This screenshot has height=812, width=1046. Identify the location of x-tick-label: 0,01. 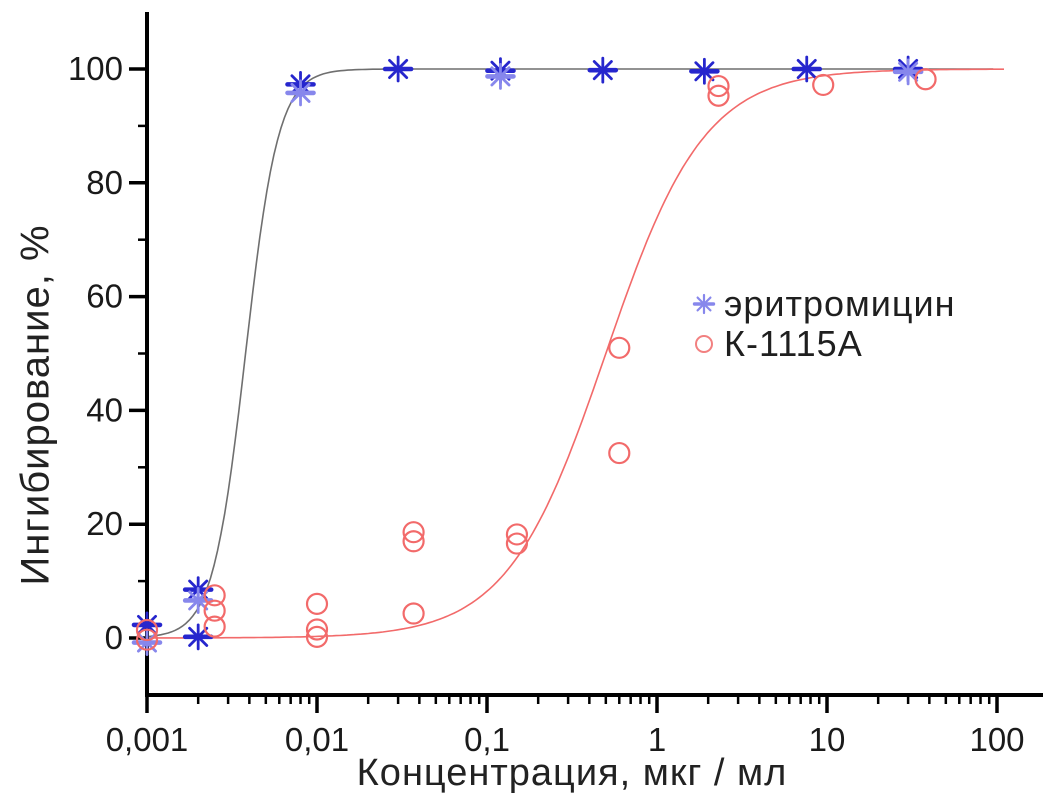
(317, 739).